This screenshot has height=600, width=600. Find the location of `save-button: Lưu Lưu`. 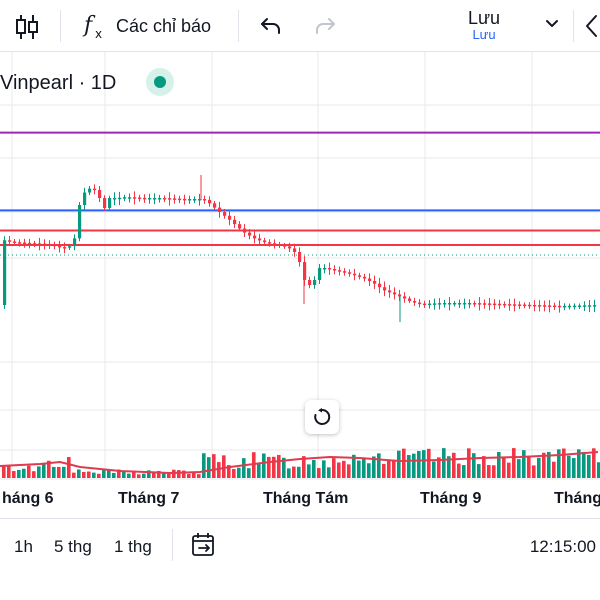

save-button: Lưu Lưu is located at coordinates (484, 25).